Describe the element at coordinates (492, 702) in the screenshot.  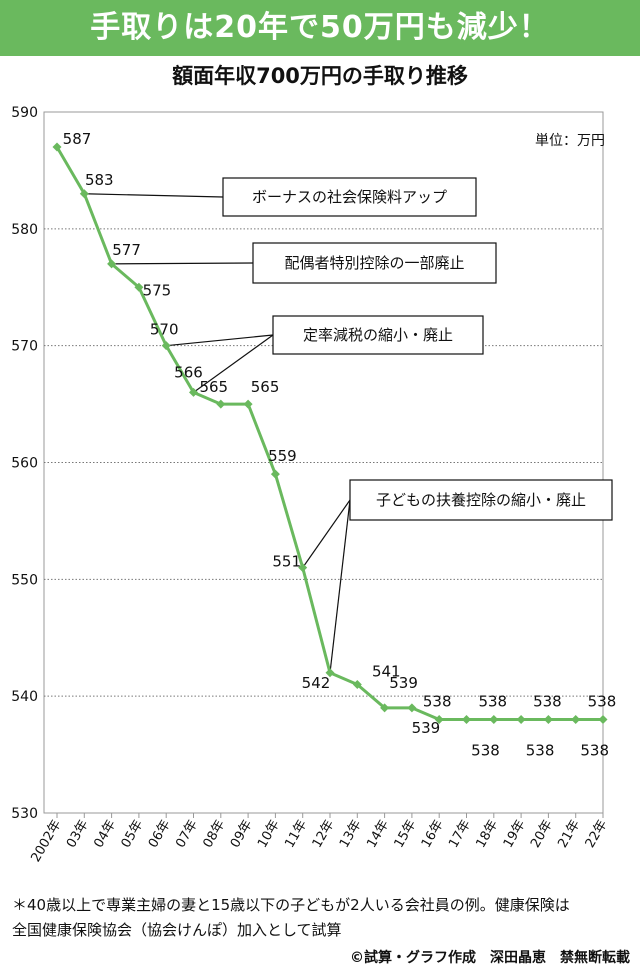
I see `data-label-16: 538` at that location.